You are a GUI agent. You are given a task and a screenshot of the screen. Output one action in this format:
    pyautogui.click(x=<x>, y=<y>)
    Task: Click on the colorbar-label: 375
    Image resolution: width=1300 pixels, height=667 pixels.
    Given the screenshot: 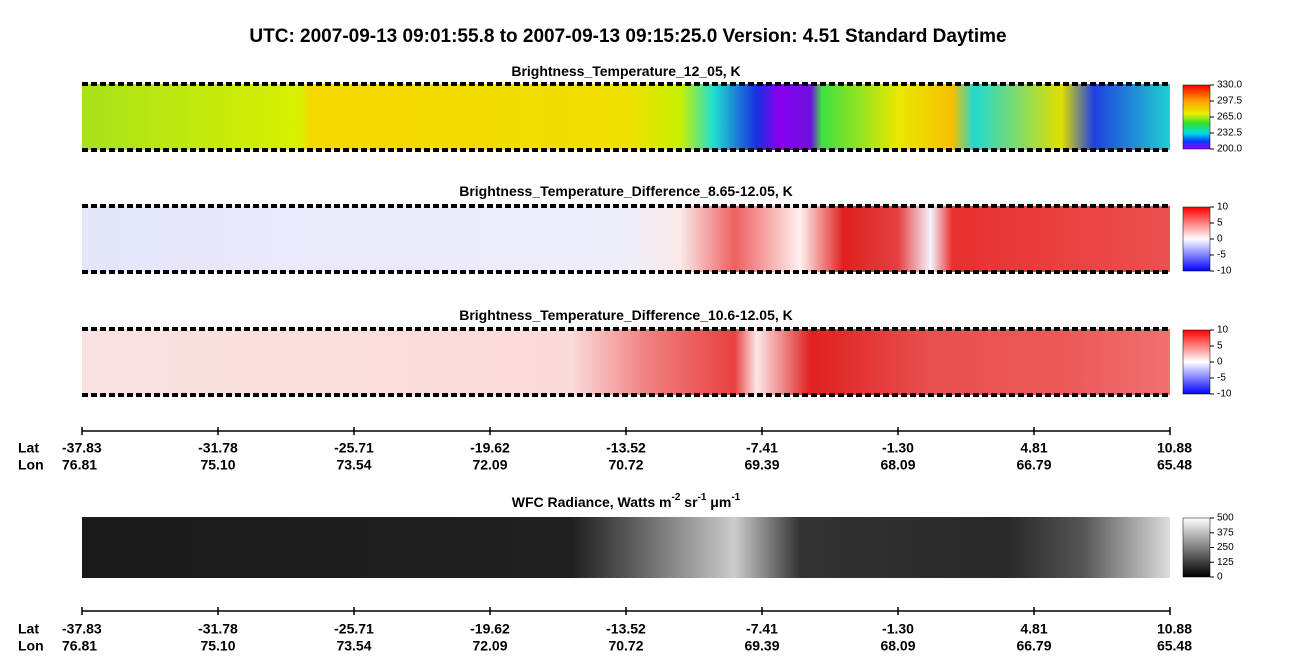 What is the action you would take?
    pyautogui.click(x=1225, y=532)
    